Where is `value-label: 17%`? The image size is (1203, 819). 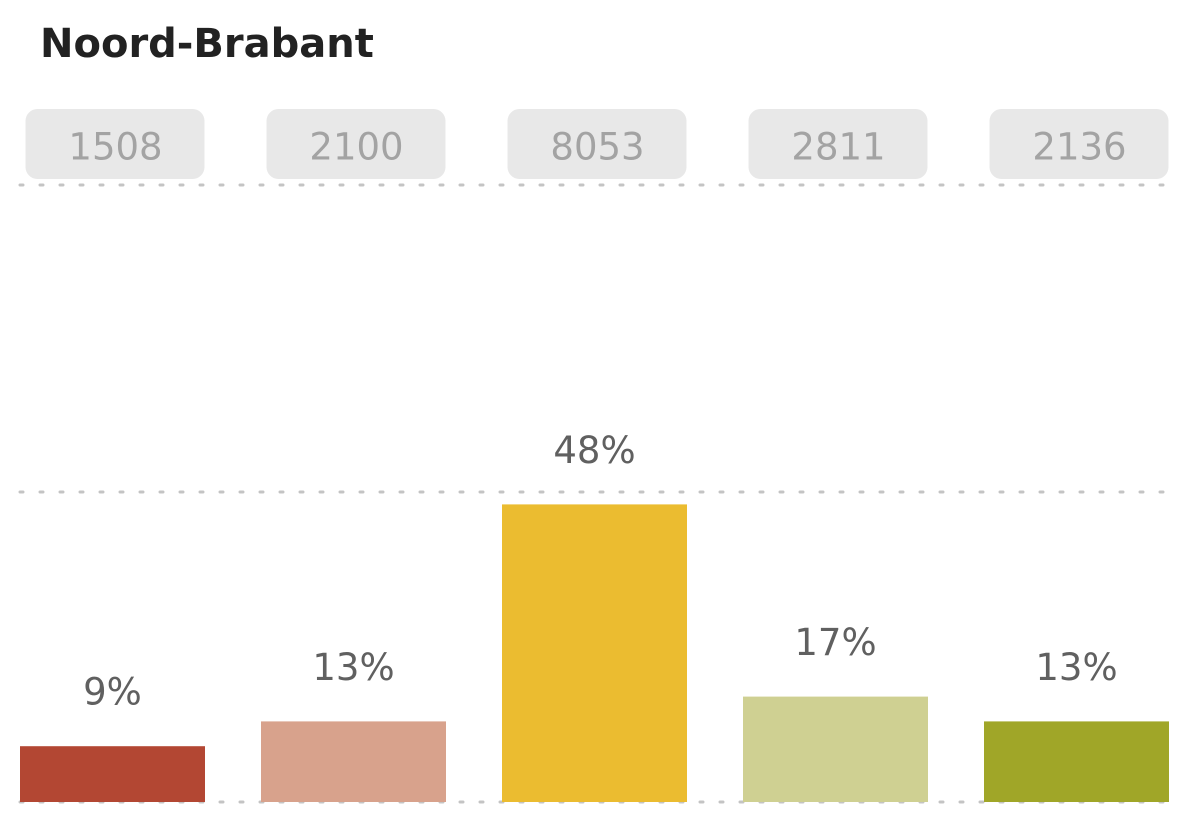
value-label: 17% is located at coordinates (835, 642).